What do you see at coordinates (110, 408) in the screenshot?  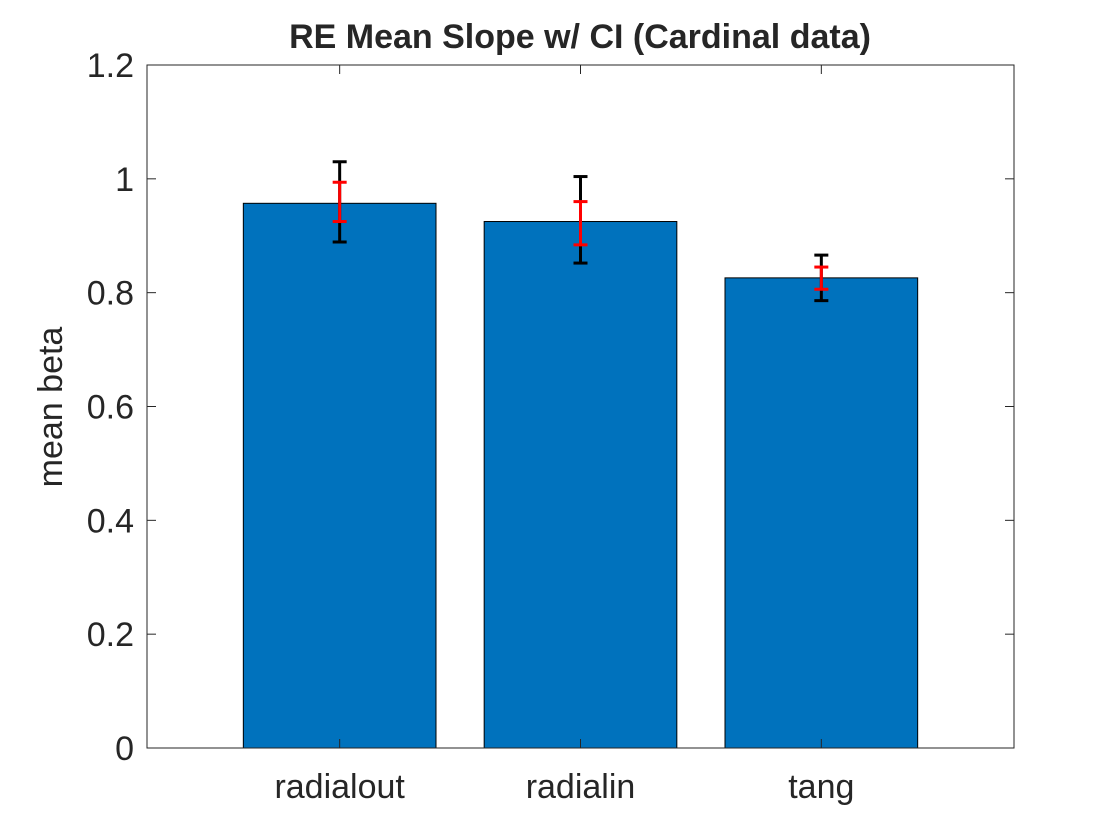 I see `y-tick-label: 0.6` at bounding box center [110, 408].